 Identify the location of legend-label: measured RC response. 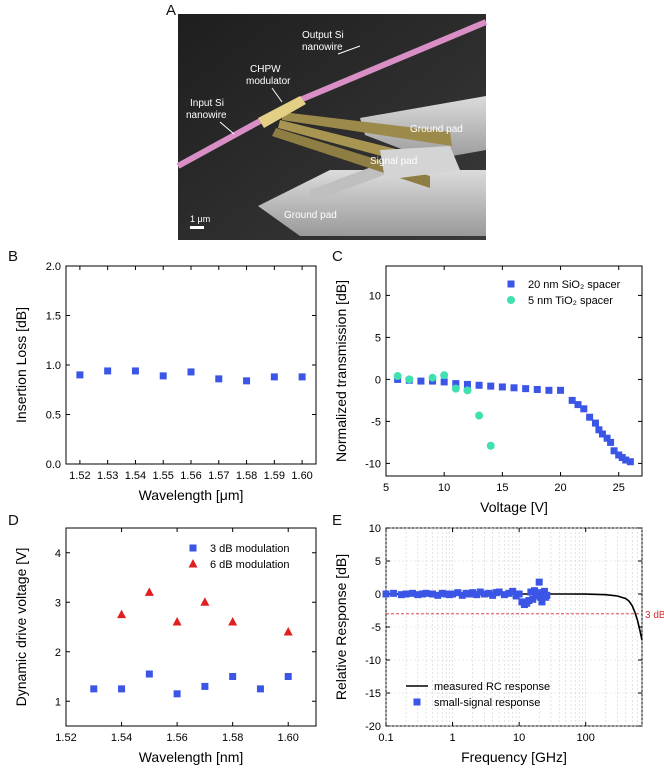
(492, 687).